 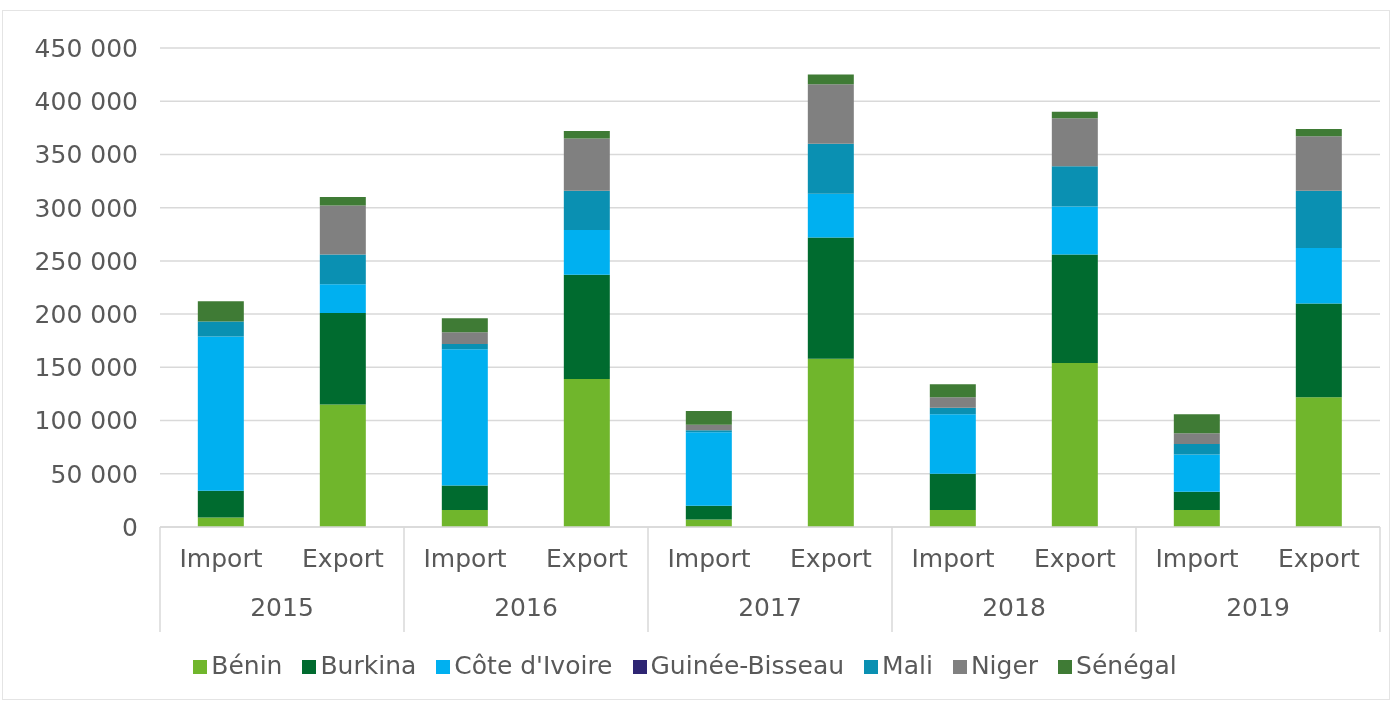 I want to click on text: 2019, so click(x=1258, y=607).